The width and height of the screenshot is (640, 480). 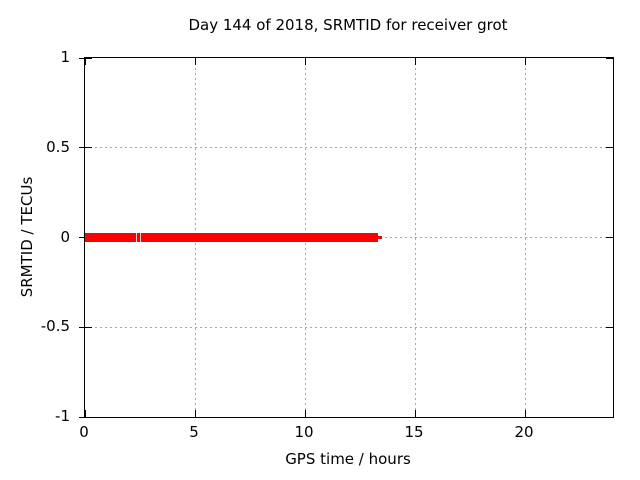 I want to click on series-thin-tail, so click(x=379, y=237).